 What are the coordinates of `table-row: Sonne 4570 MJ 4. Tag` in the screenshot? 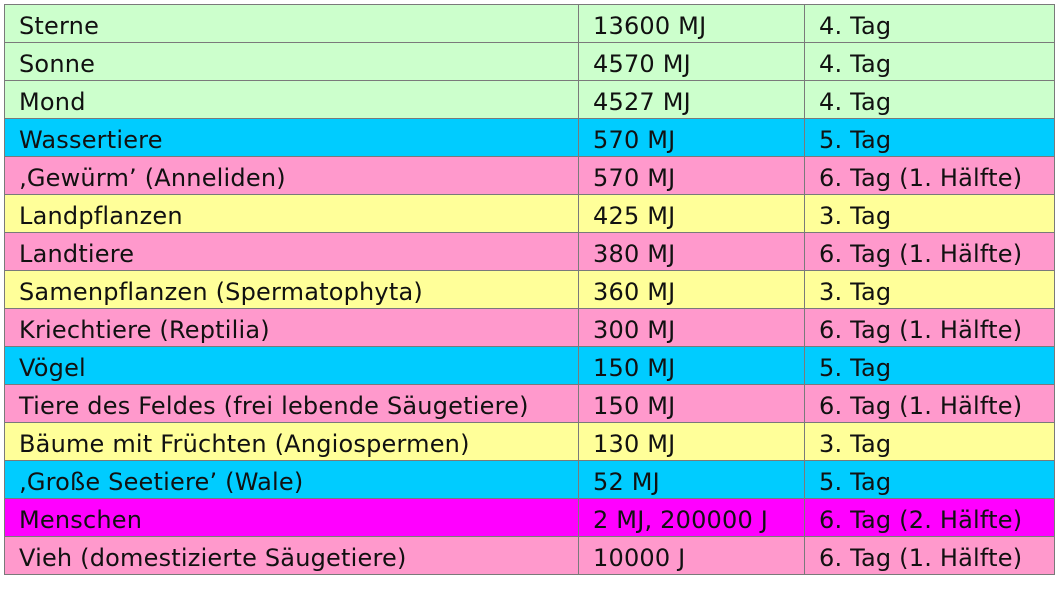 It's located at (529, 61).